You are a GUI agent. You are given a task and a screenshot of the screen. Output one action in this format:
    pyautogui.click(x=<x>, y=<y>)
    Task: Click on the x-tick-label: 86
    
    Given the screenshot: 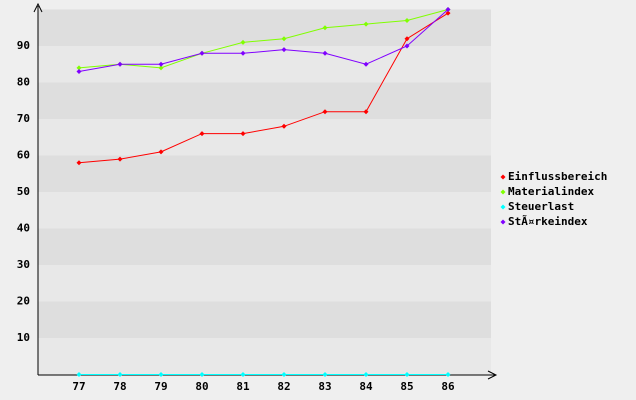 What is the action you would take?
    pyautogui.click(x=448, y=386)
    